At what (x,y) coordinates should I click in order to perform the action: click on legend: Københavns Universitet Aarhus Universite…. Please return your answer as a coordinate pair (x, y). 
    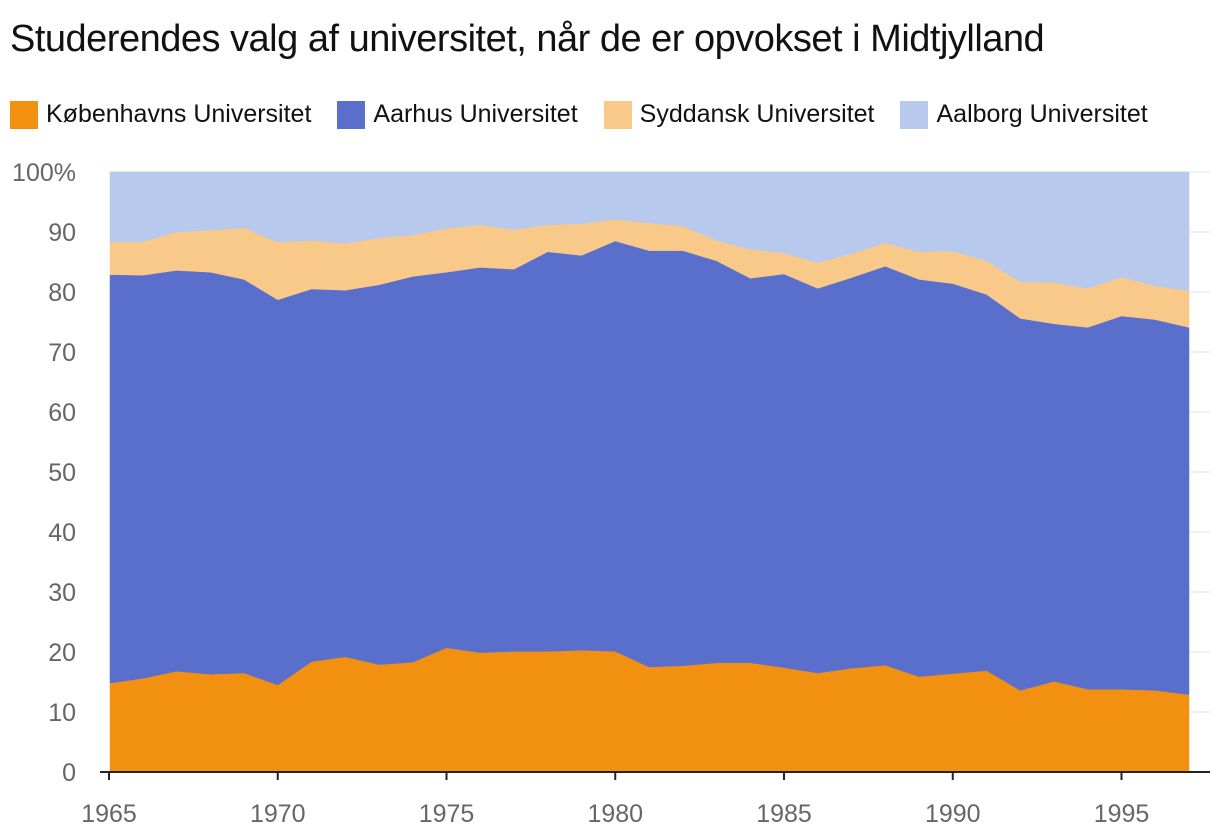
    Looking at the image, I should click on (592, 114).